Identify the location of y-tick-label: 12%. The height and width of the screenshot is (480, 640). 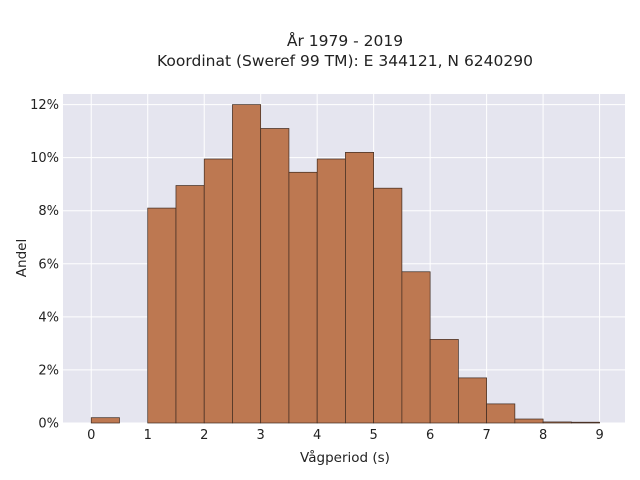
(44, 105).